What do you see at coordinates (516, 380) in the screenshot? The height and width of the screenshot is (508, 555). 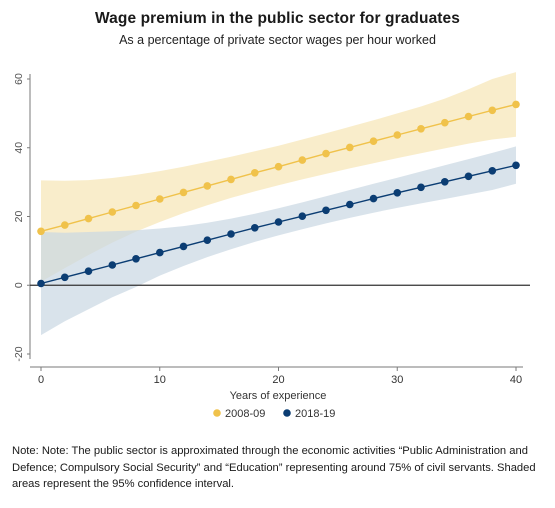 I see `x-tick-label: 40` at bounding box center [516, 380].